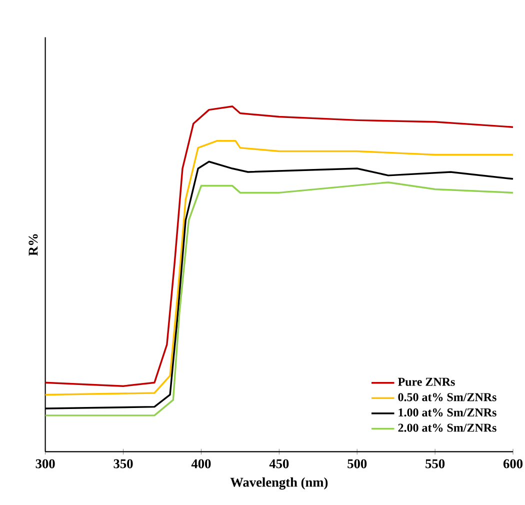 The image size is (525, 505). What do you see at coordinates (33, 245) in the screenshot?
I see `y-axis-title: R%` at bounding box center [33, 245].